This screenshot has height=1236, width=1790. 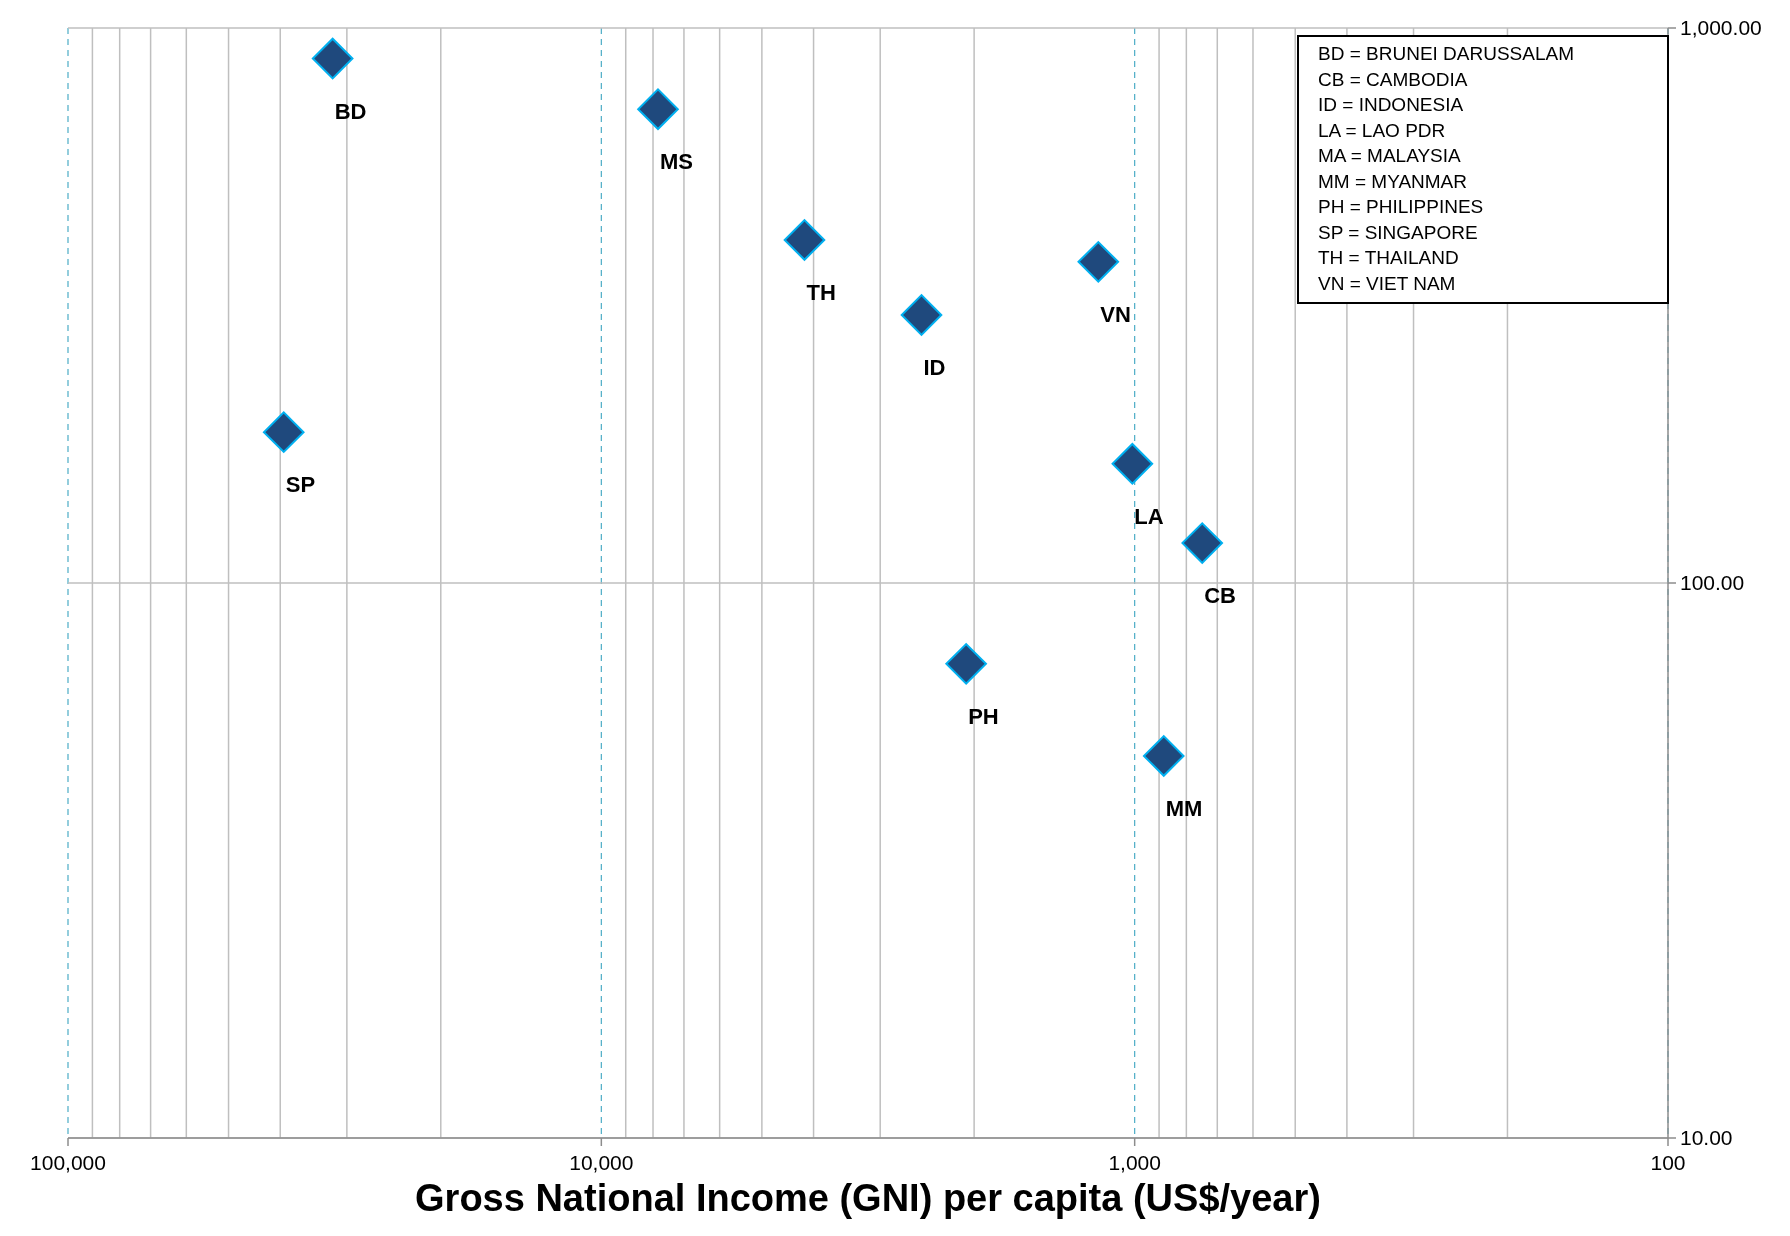 I want to click on annotation: CB = CAMBODIA, so click(x=1393, y=79).